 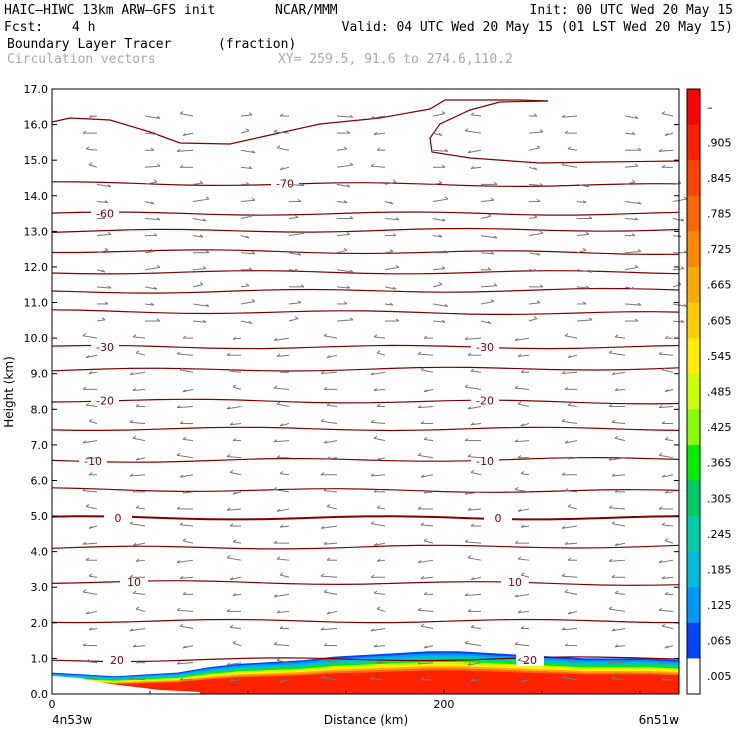 I want to click on y-tick-label: 17.0, so click(x=36, y=89).